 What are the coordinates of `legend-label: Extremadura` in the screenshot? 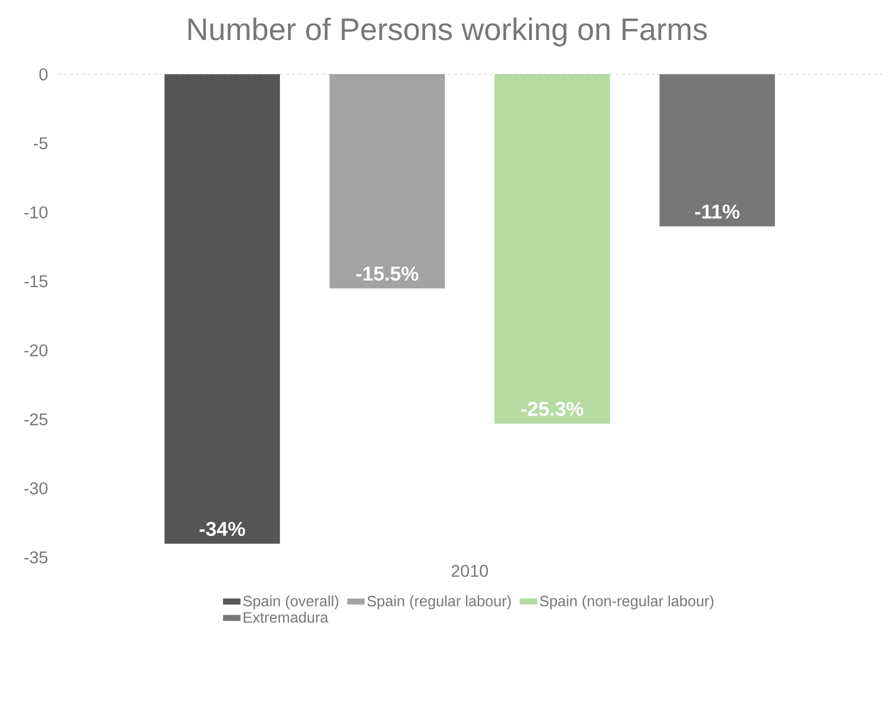 It's located at (286, 617).